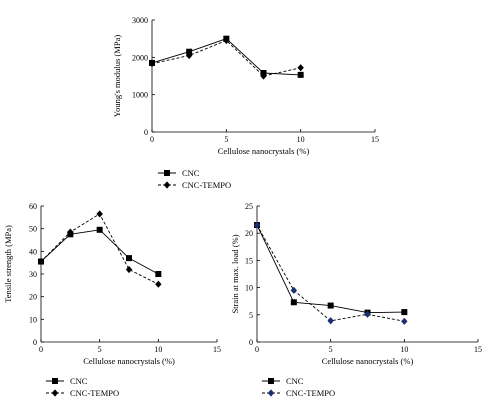 This screenshot has width=500, height=414. What do you see at coordinates (33, 274) in the screenshot?
I see `y-tick-label: 30` at bounding box center [33, 274].